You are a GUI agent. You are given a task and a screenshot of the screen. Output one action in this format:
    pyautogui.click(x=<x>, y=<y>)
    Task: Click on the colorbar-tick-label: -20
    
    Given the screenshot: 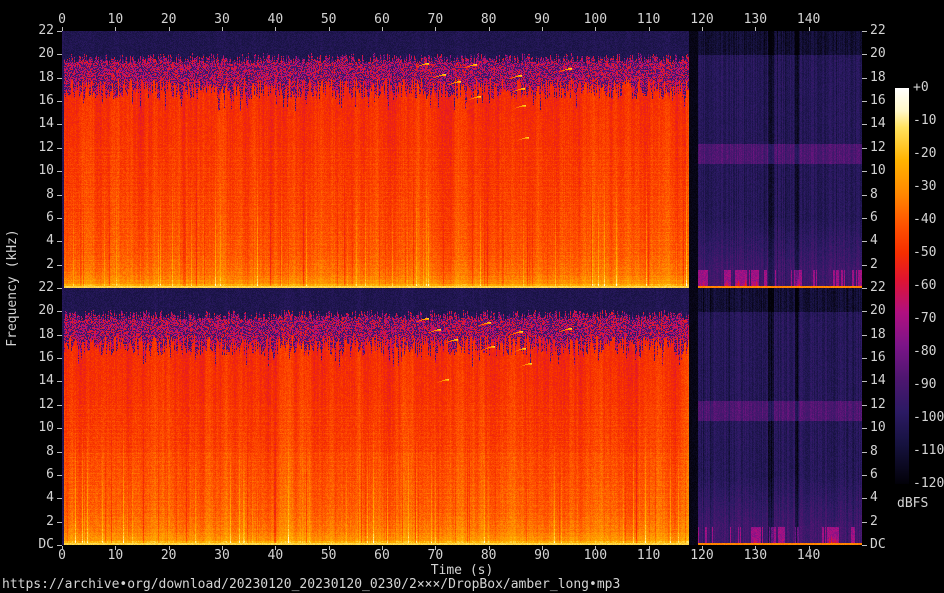 What is the action you would take?
    pyautogui.click(x=925, y=153)
    